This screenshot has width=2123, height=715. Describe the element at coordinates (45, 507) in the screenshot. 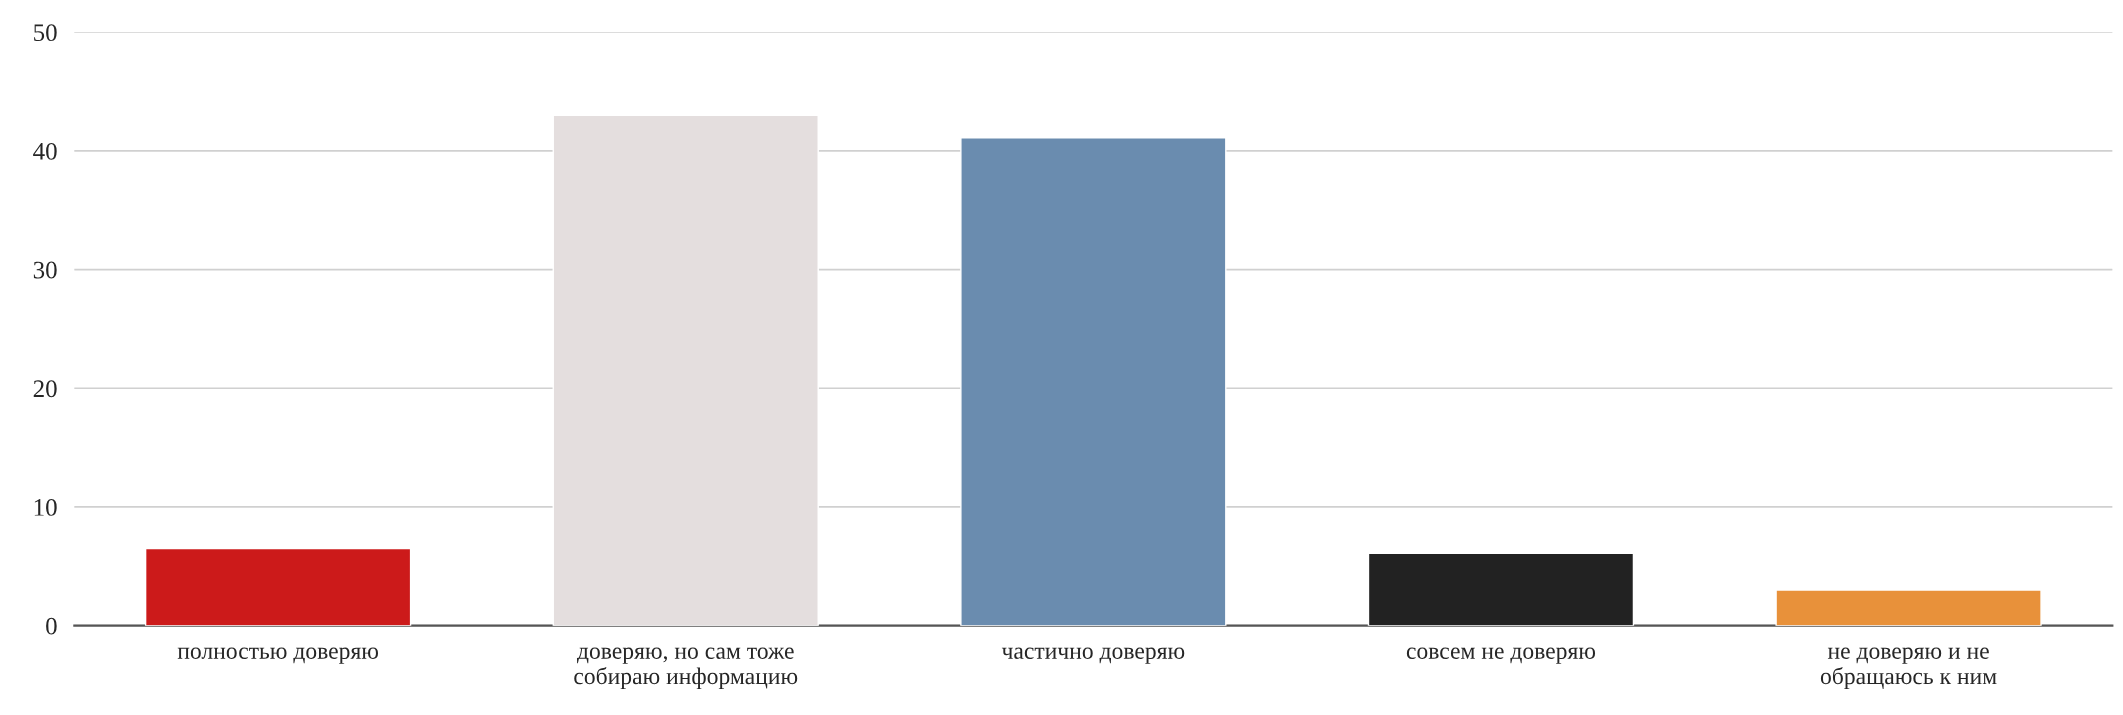

I see `y-tick-label: 10` at that location.